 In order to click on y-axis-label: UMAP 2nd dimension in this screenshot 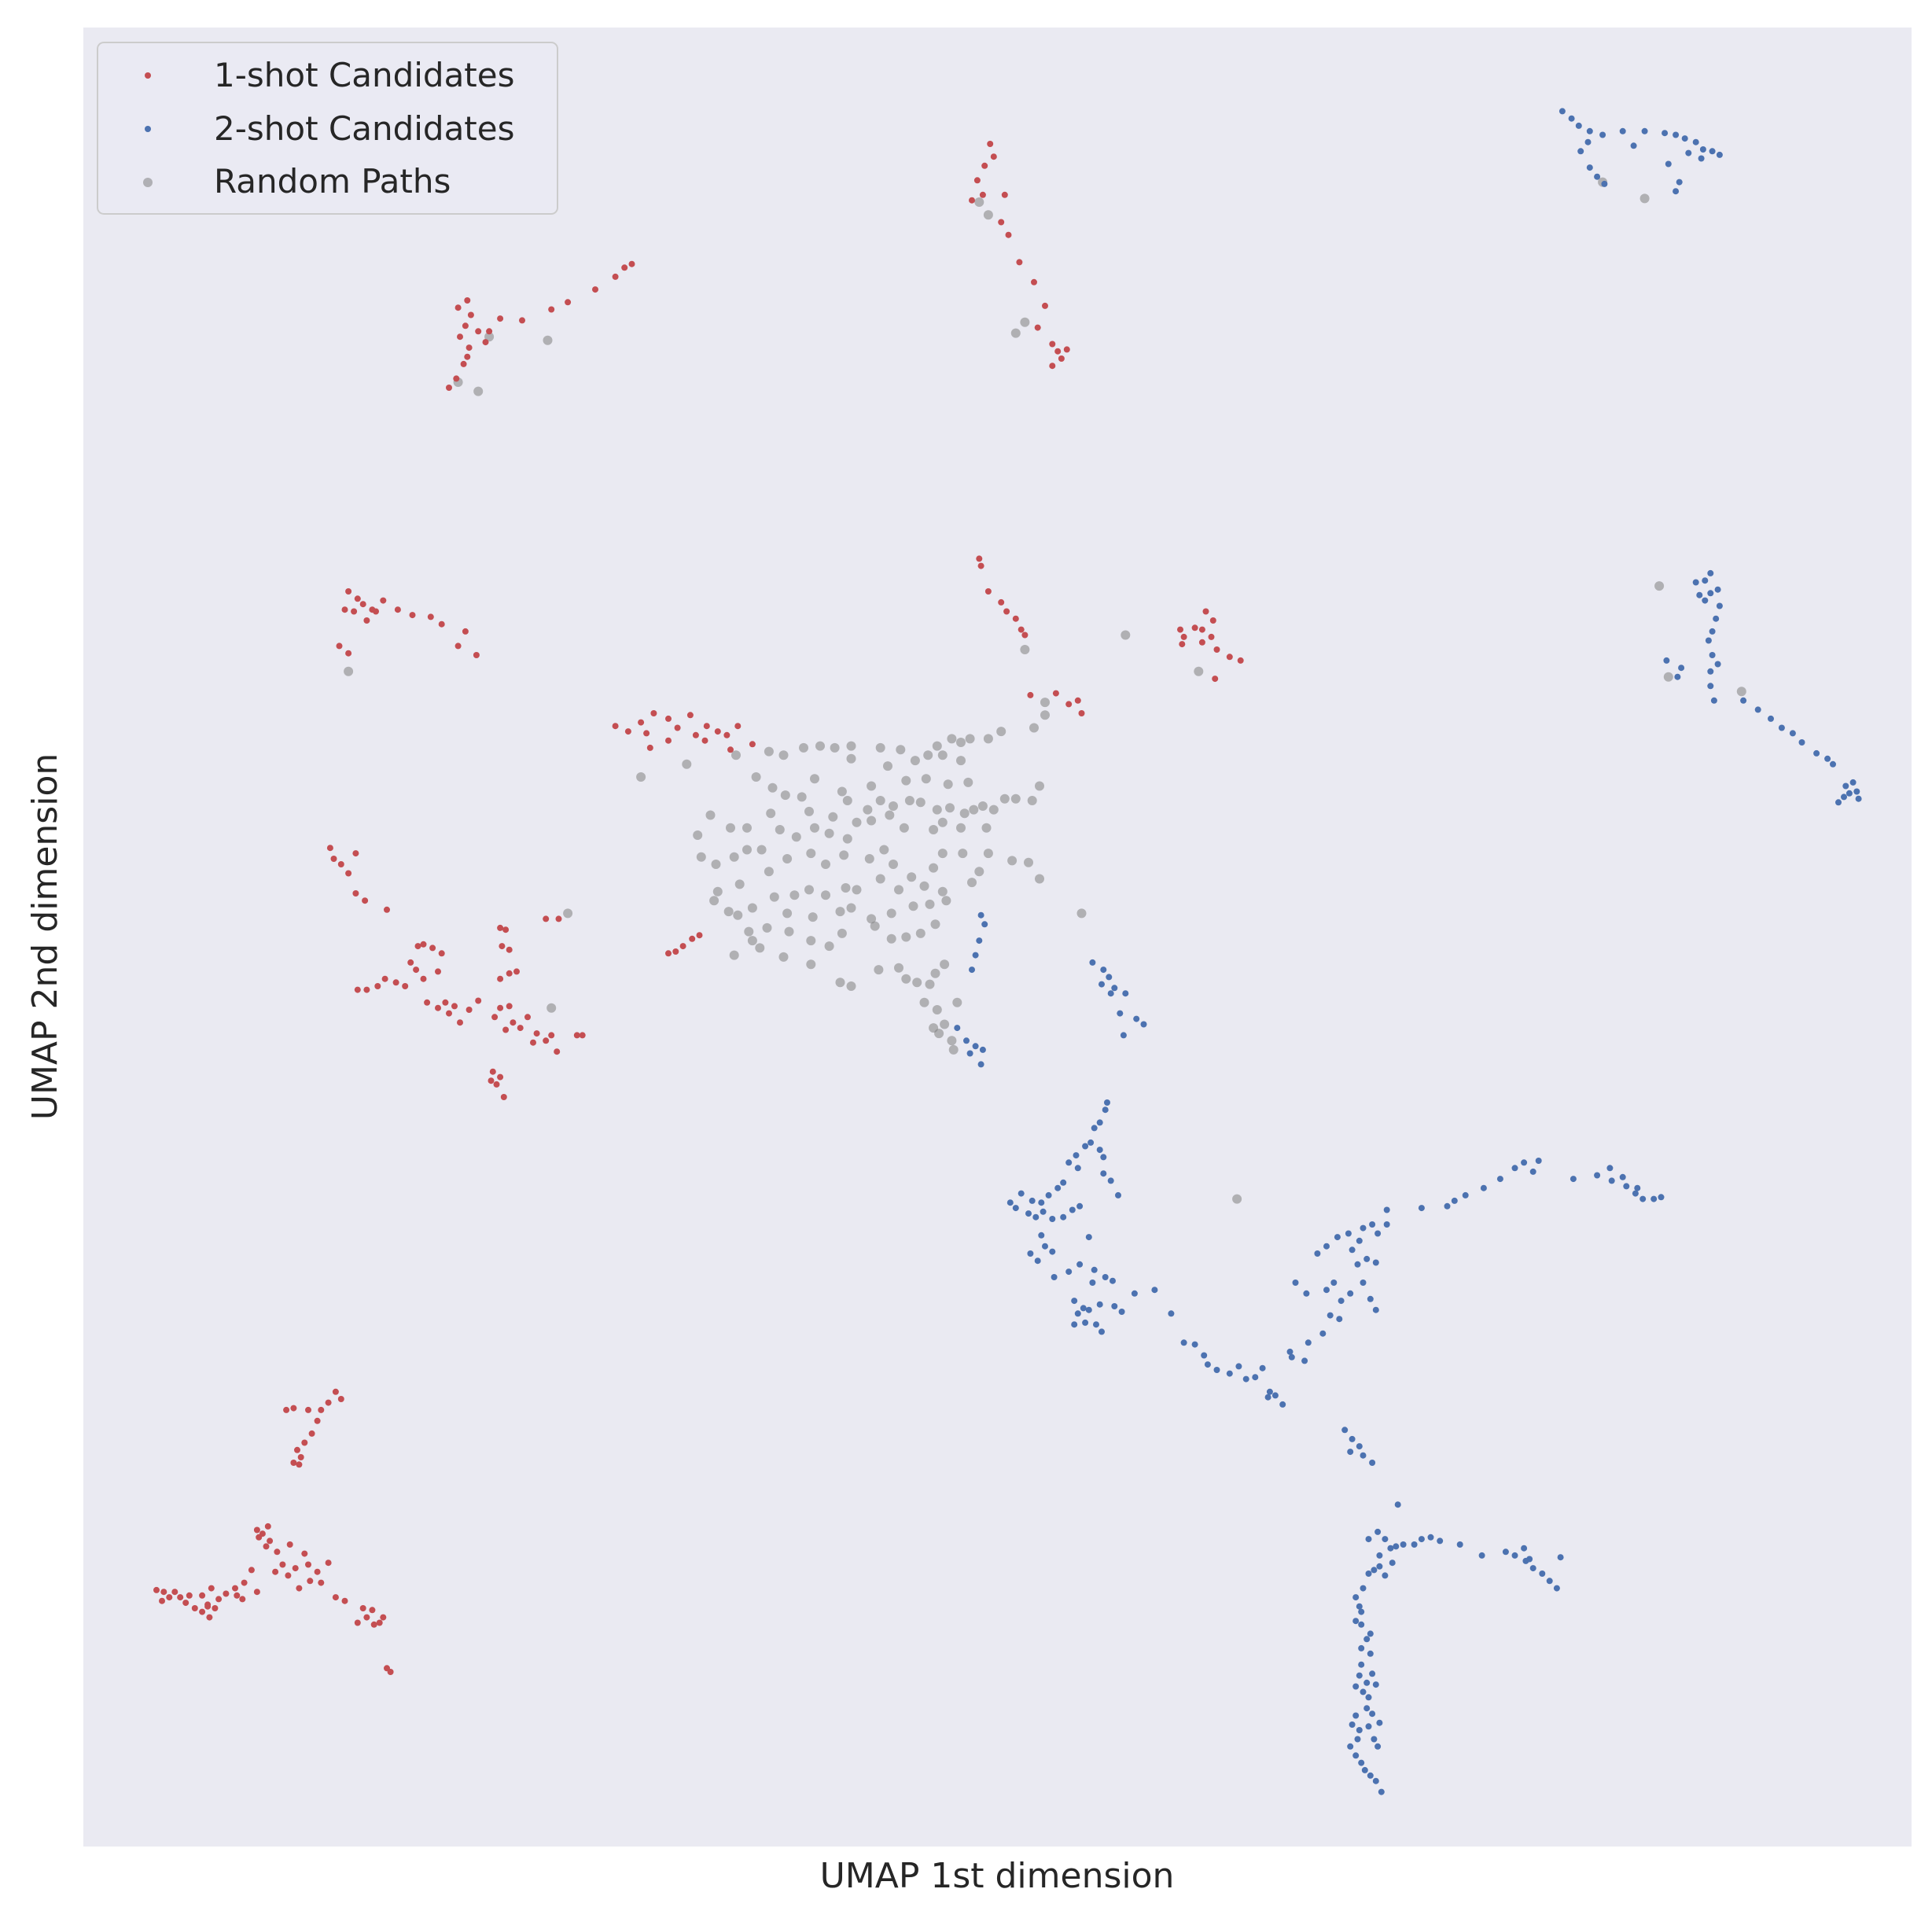, I will do `click(45, 937)`.